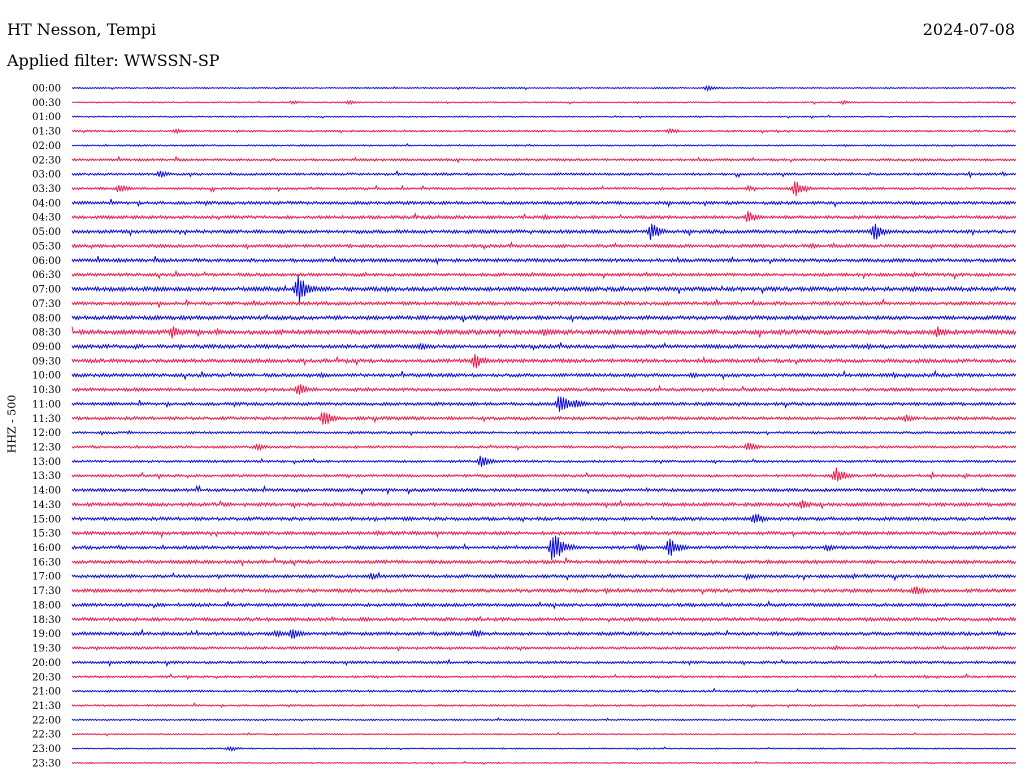  I want to click on row-time-label: 08:30, so click(46, 333).